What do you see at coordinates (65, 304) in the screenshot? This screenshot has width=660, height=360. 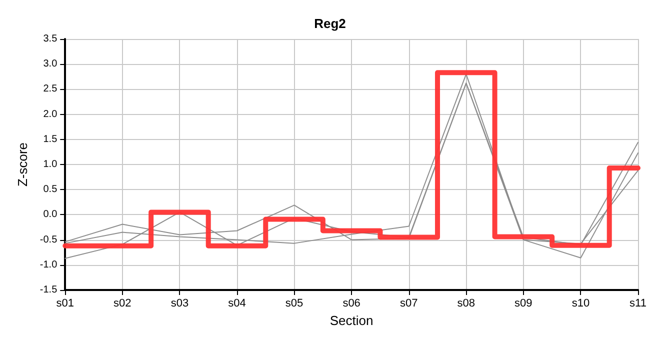 I see `x-tick-label: s01` at bounding box center [65, 304].